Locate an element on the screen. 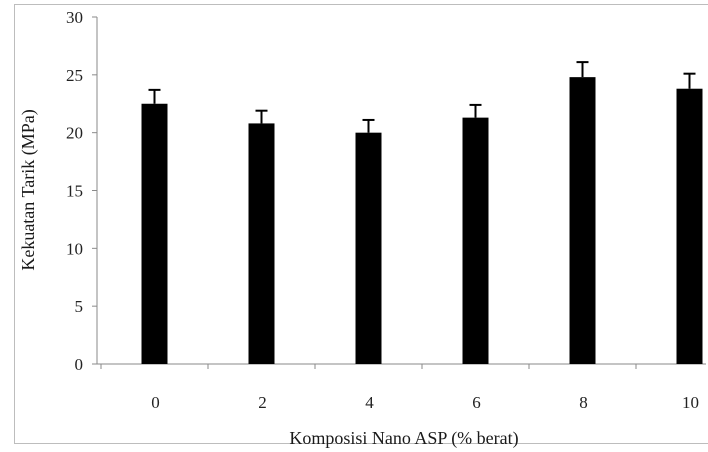 Image resolution: width=708 pixels, height=452 pixels. y-tick-label: 5 is located at coordinates (79, 306).